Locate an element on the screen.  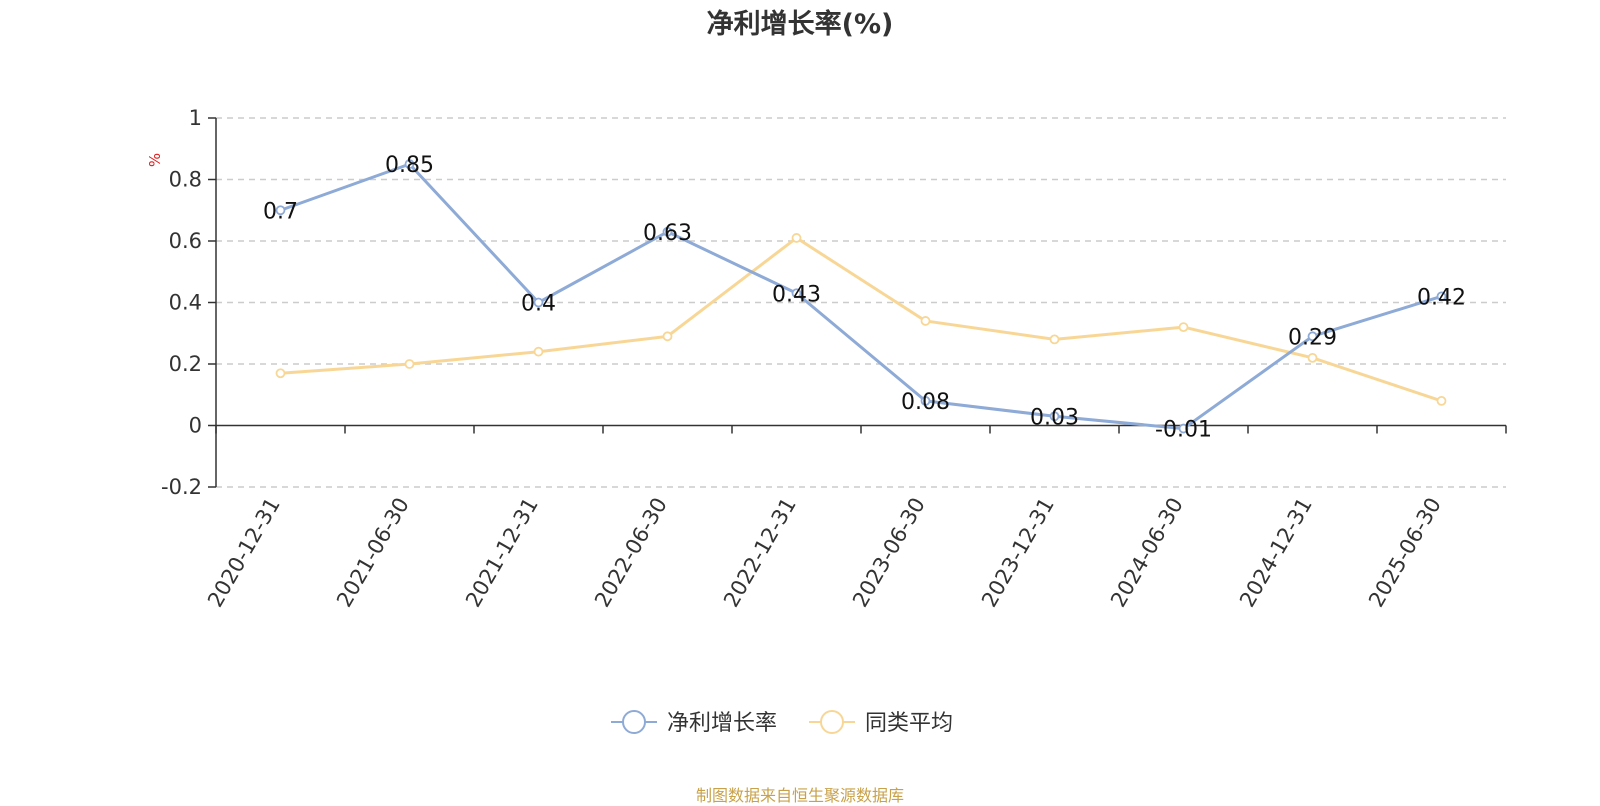
data-label: 0.7 is located at coordinates (280, 211).